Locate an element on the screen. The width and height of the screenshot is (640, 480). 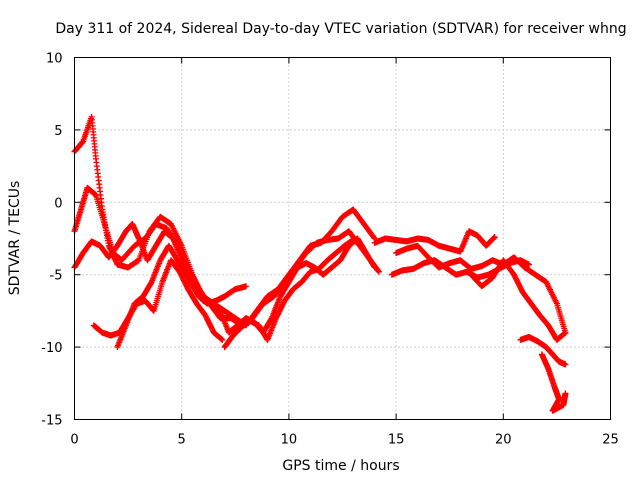
x-tick-label: 20 is located at coordinates (503, 440).